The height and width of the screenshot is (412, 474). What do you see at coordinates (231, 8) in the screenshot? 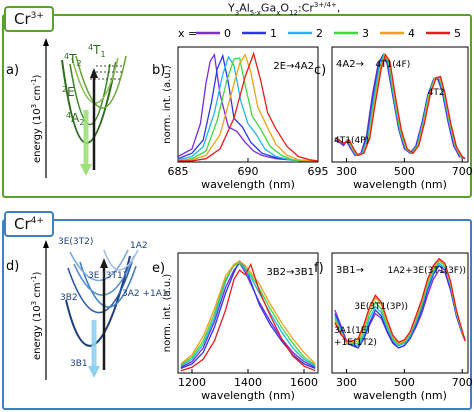
I see `formula-y: Y` at bounding box center [231, 8].